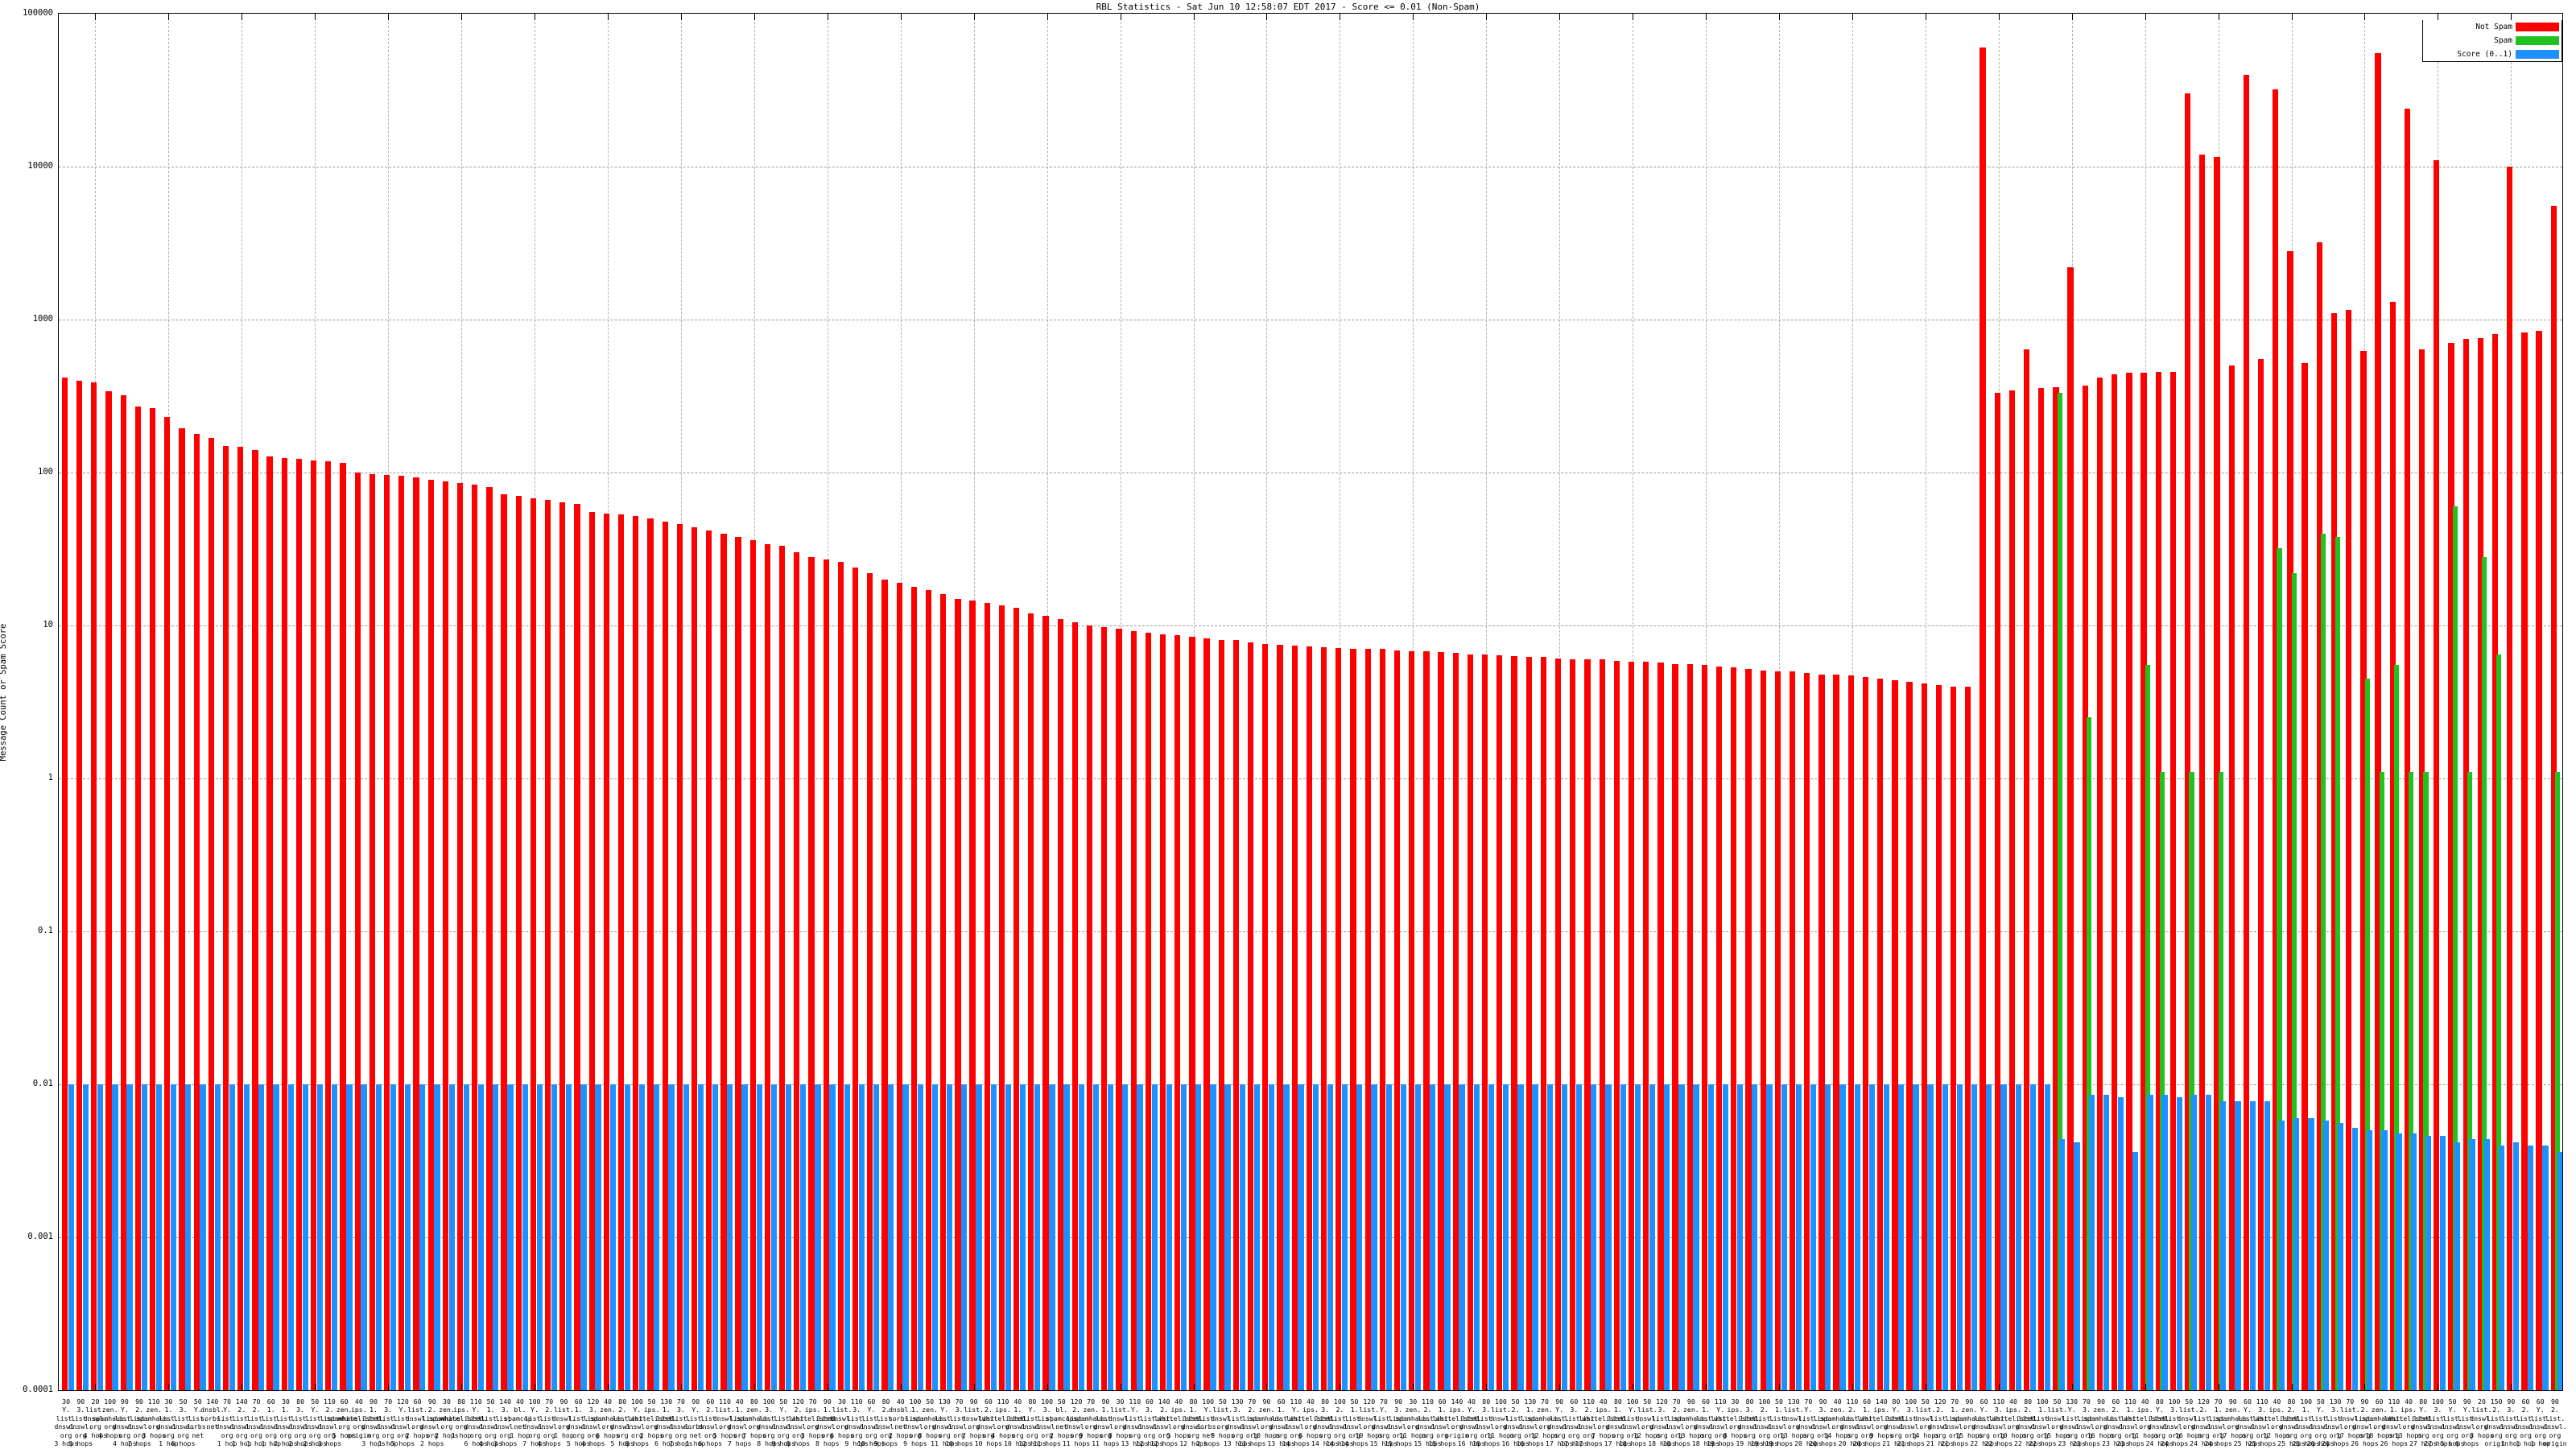  I want to click on x-tick-label: 30 list. dnswl. org 8 hops, so click(1120, 1418).